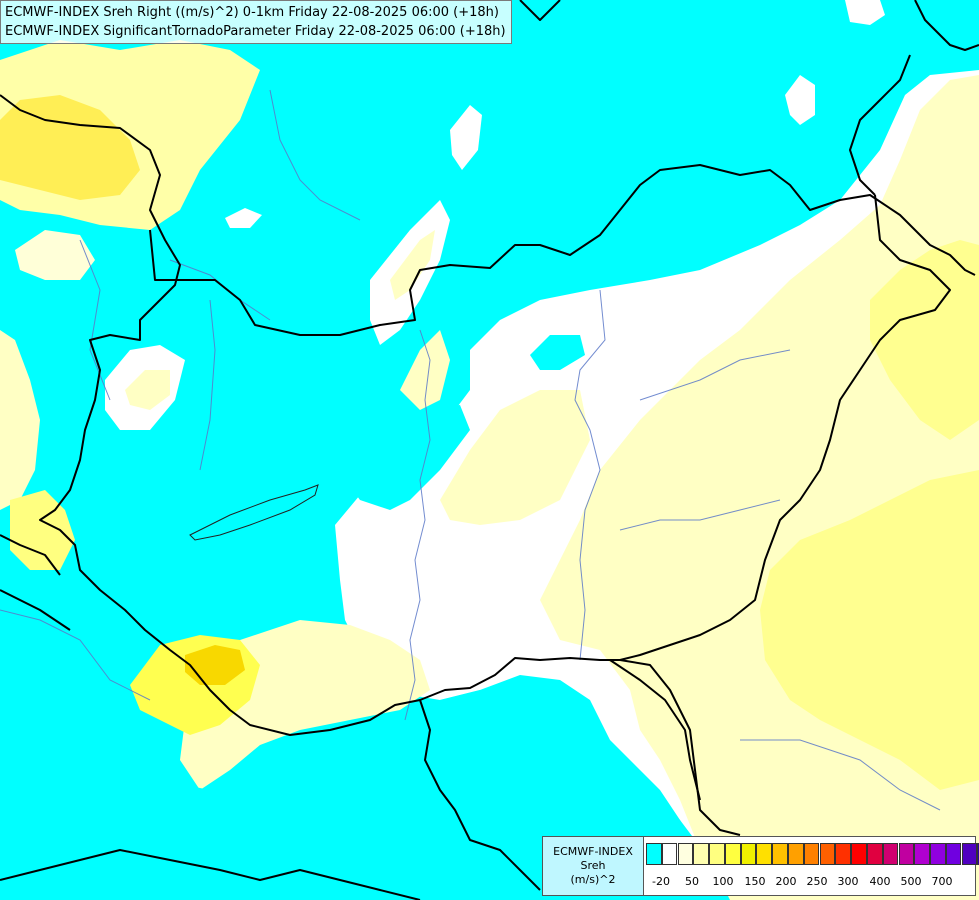 This screenshot has height=900, width=979. I want to click on sreh-pale-diag-strip, so click(412, 265).